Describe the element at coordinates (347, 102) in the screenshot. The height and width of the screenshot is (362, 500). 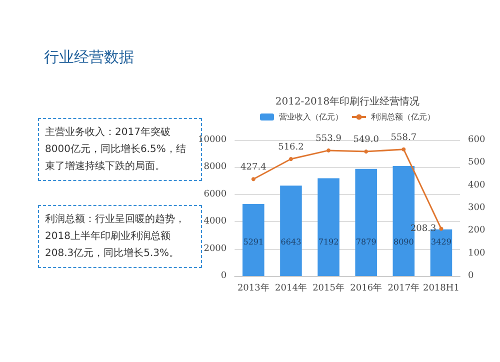
I see `chart-title: 2012-2018年印刷行业经营情况` at that location.